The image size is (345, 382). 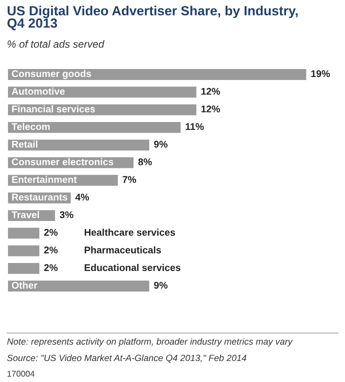 I want to click on source-note: Source: "US Video Market At-A-Glance Q4 2013," Feb 2014, so click(x=126, y=358).